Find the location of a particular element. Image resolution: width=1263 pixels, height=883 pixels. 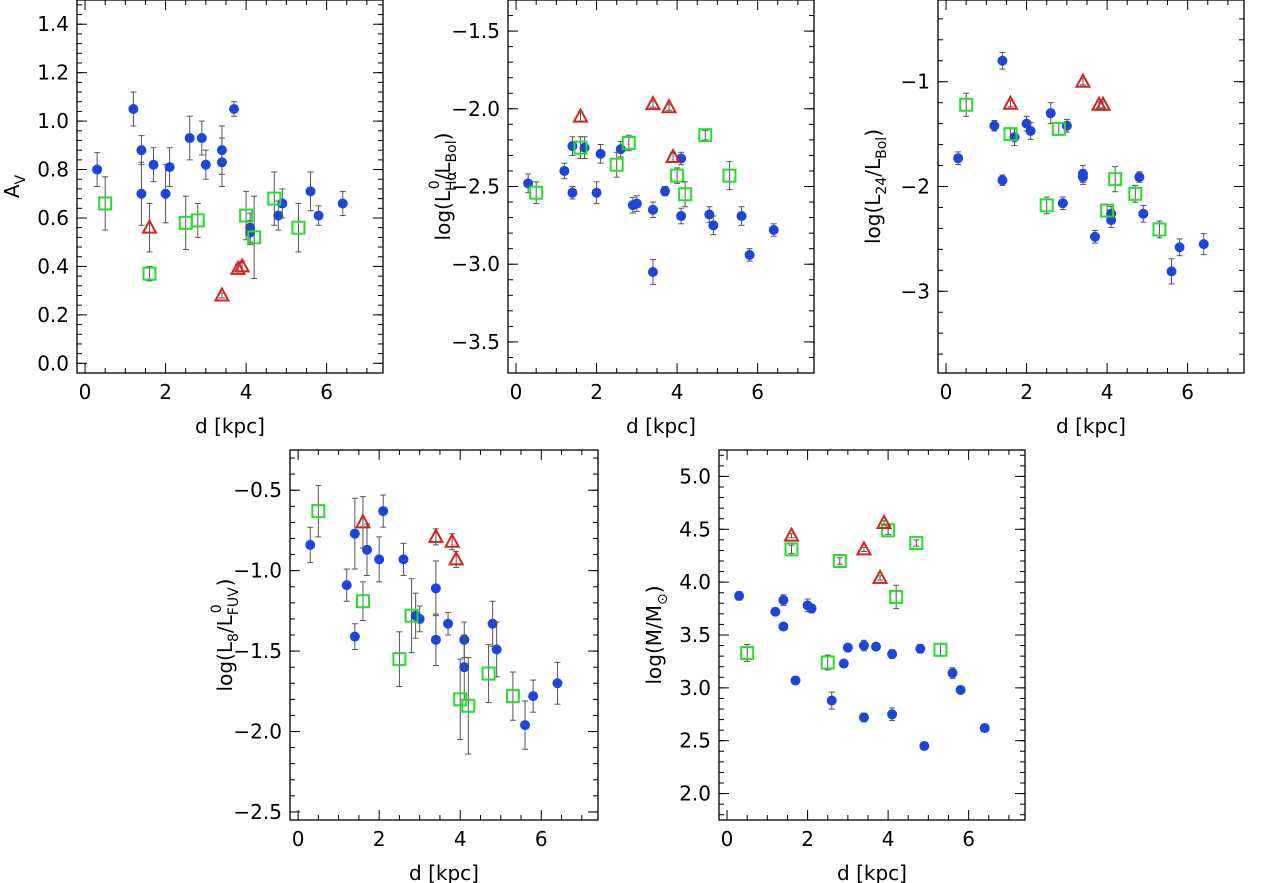

y-tick-label: 4.0 is located at coordinates (695, 582).